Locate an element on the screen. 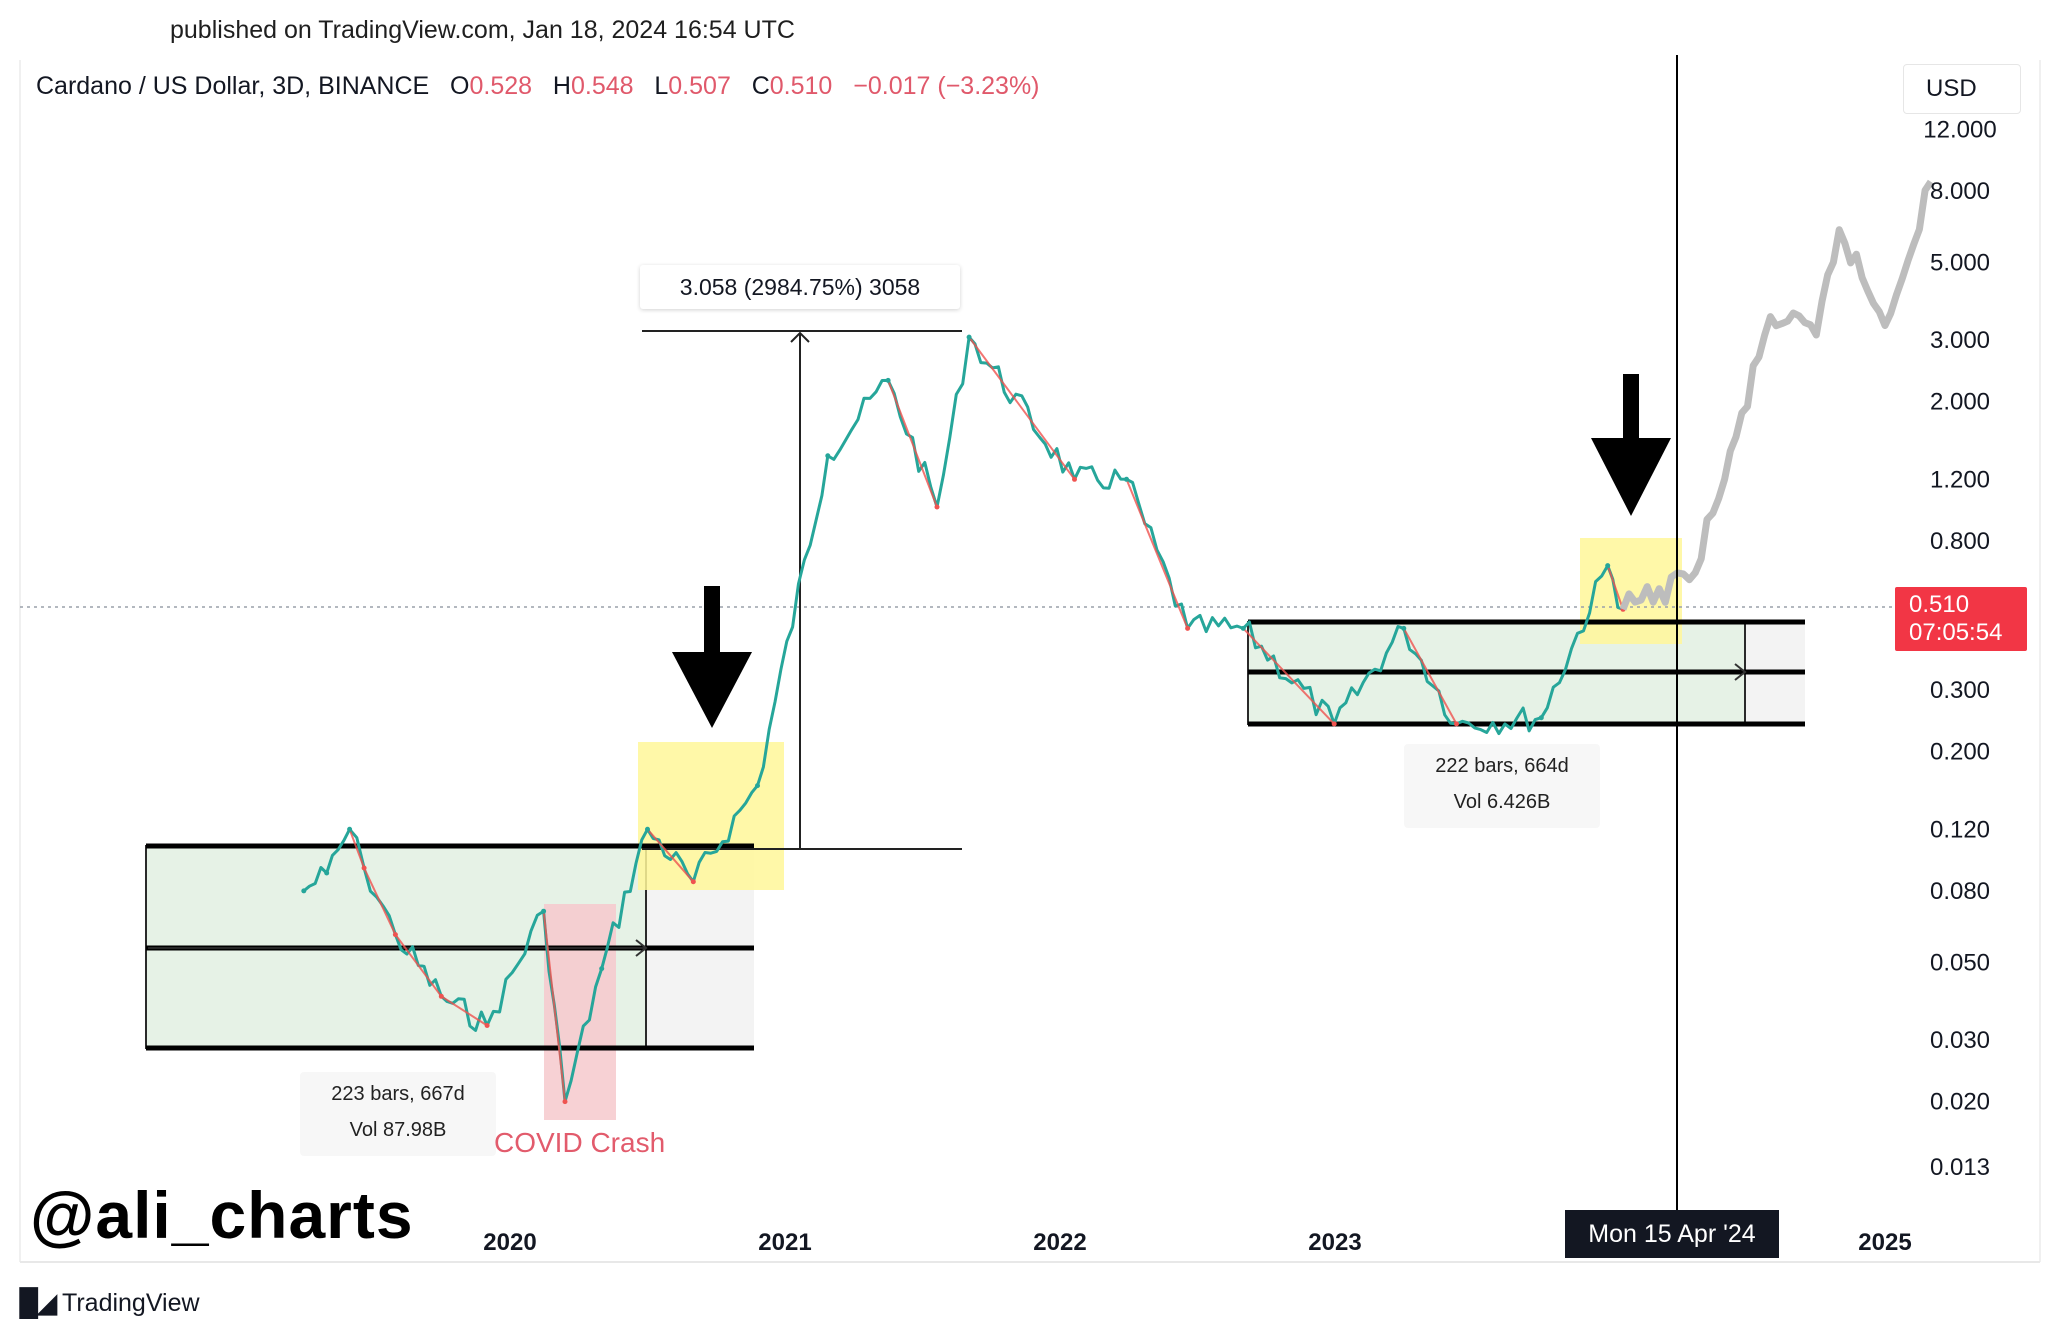  range1-stats: 223 bars, 667d Vol 87.98B is located at coordinates (398, 1114).